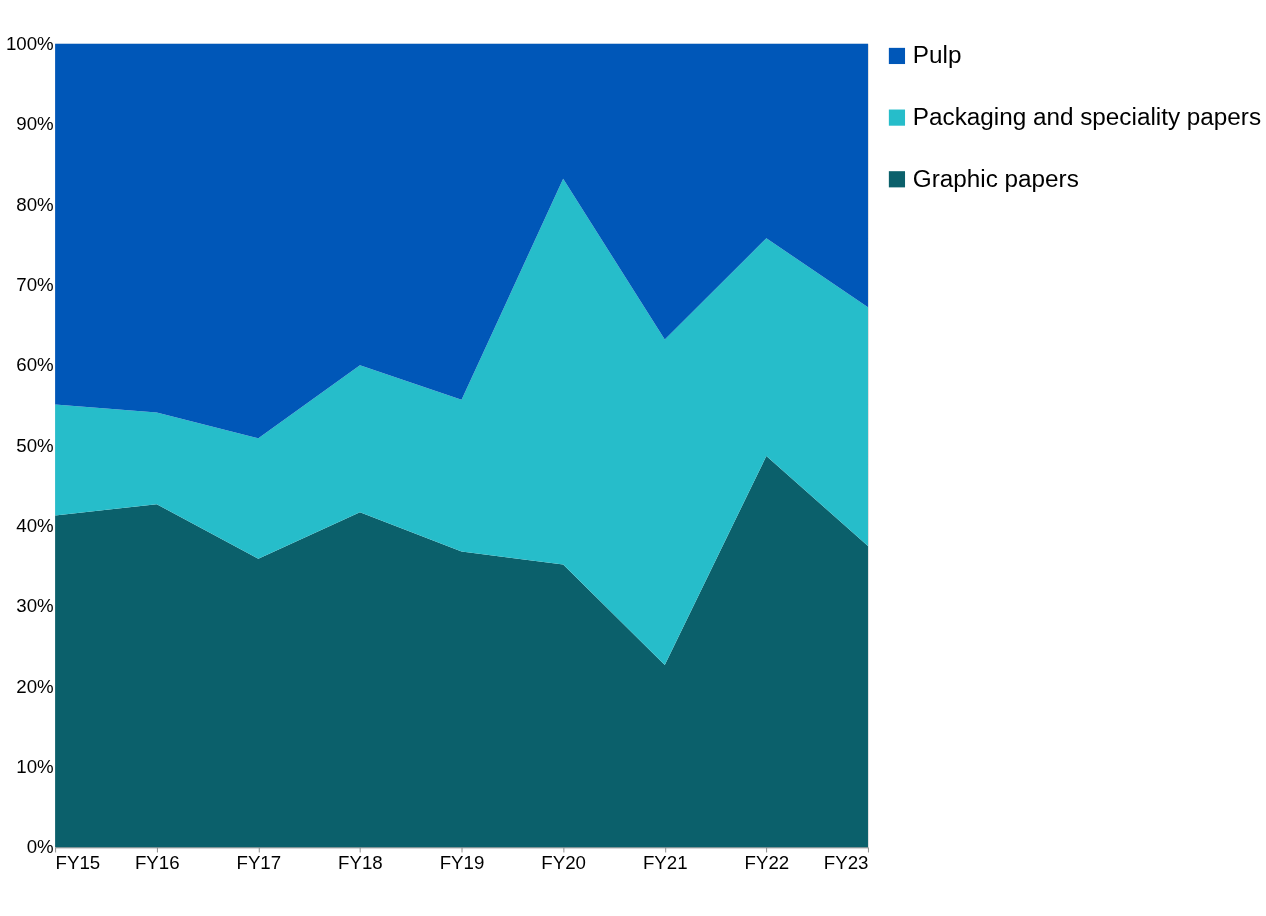 This screenshot has width=1266, height=916. Describe the element at coordinates (462, 863) in the screenshot. I see `x-tick-label: FY19` at that location.